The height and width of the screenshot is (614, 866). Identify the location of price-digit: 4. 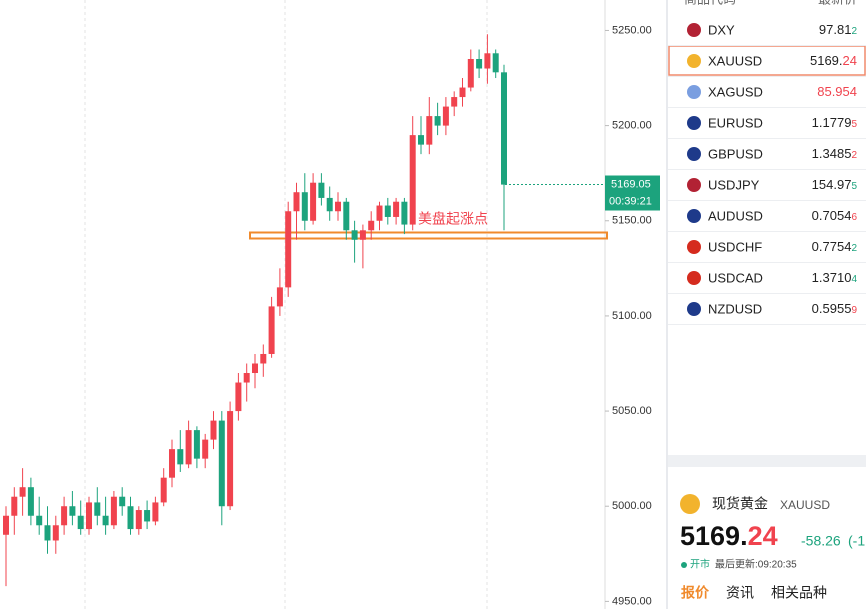
(854, 279).